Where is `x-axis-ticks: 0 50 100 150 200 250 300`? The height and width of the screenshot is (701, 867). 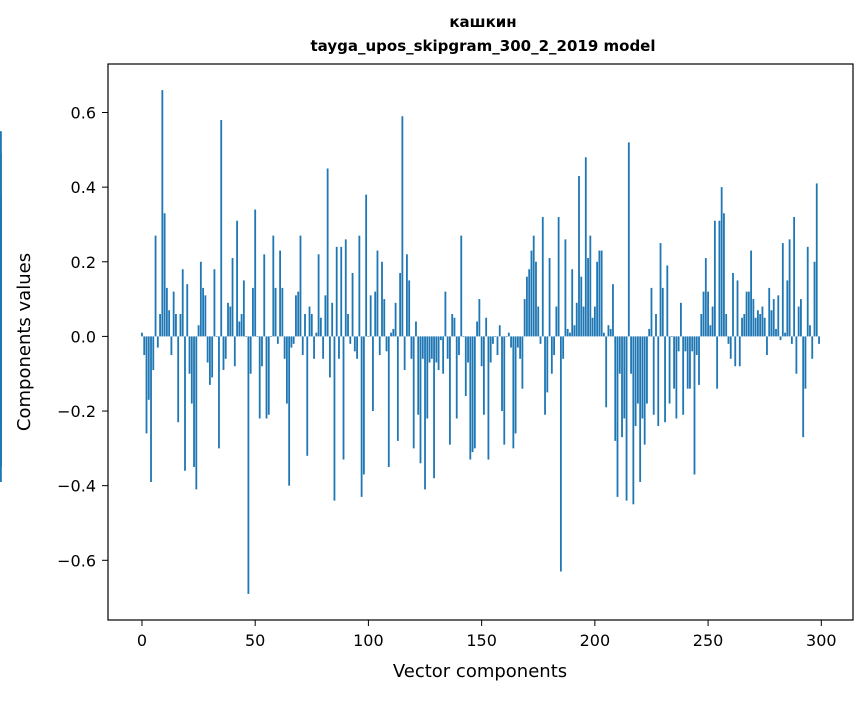
x-axis-ticks: 0 50 100 150 200 250 300 is located at coordinates (487, 635).